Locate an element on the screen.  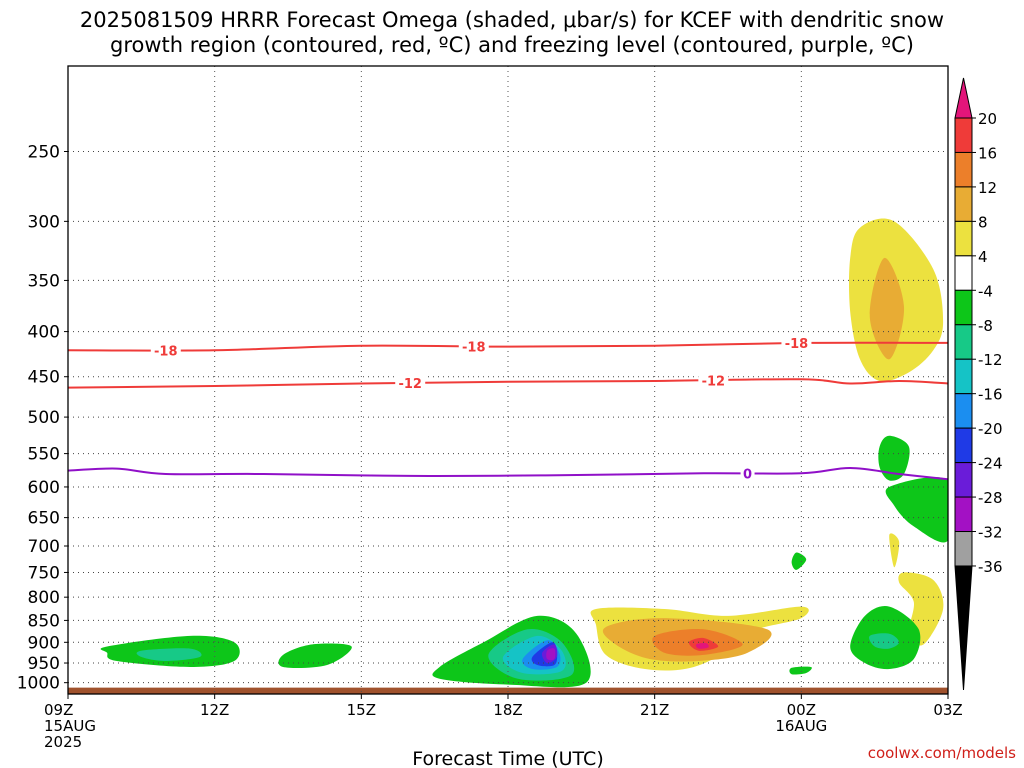
terrain-band is located at coordinates (508, 690).